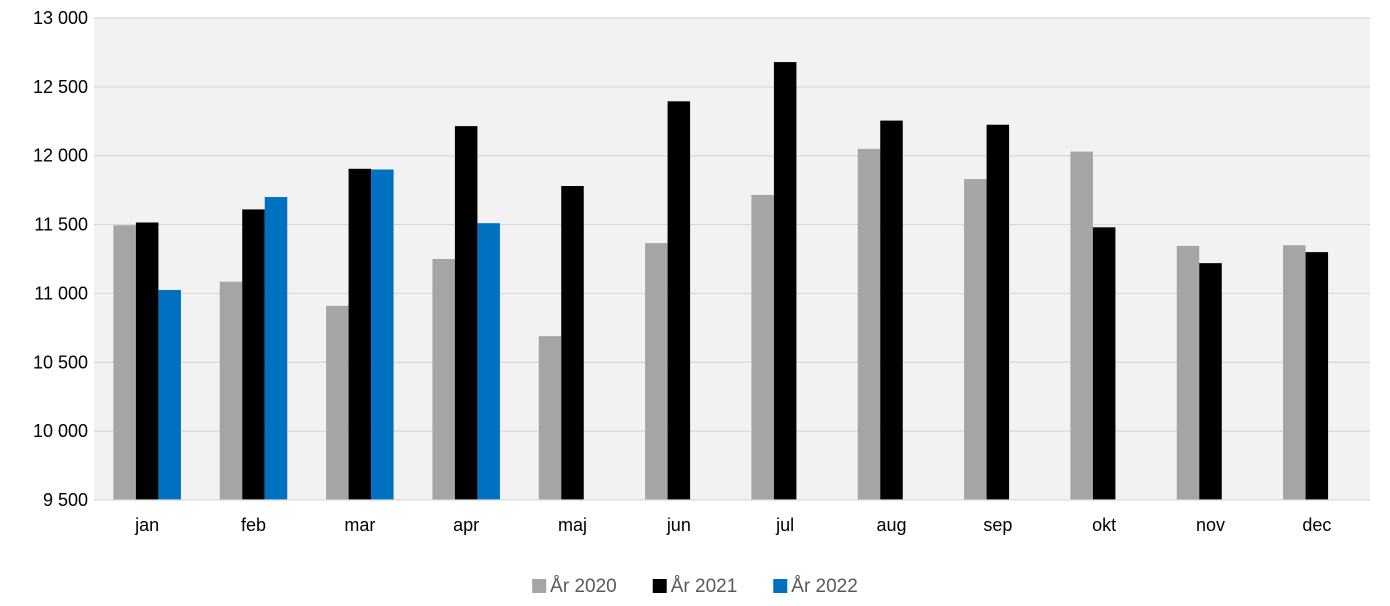  I want to click on bar-år-2022-apr, so click(488, 362).